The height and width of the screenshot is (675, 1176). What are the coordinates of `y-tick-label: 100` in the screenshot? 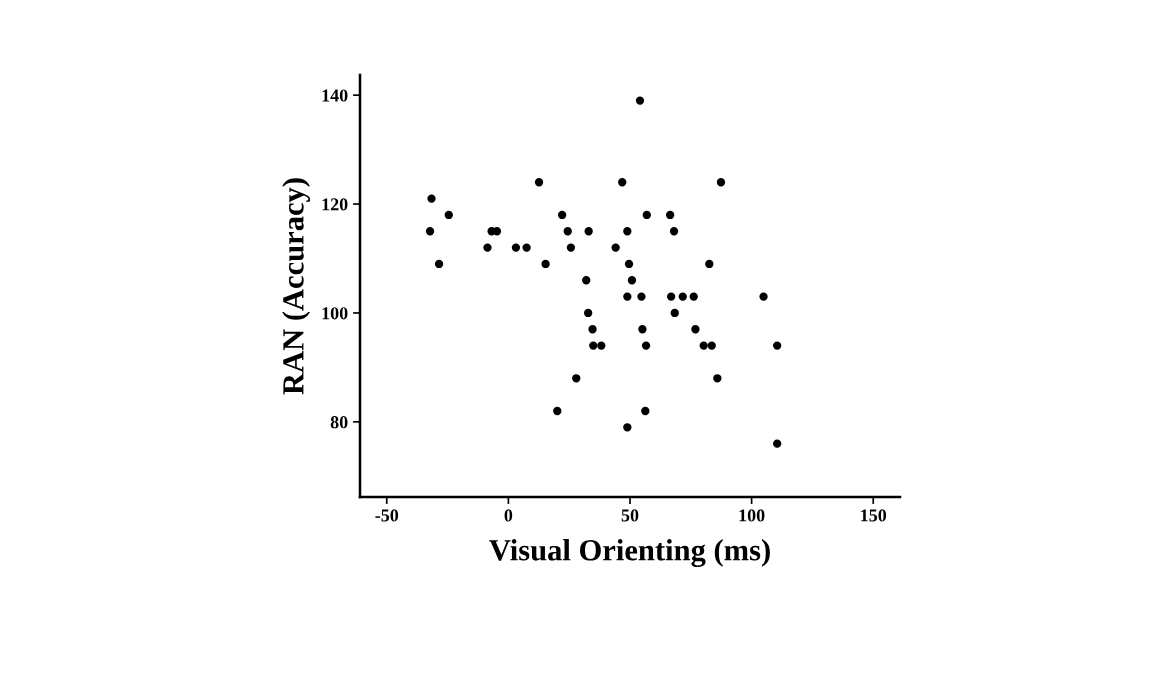 It's located at (335, 313).